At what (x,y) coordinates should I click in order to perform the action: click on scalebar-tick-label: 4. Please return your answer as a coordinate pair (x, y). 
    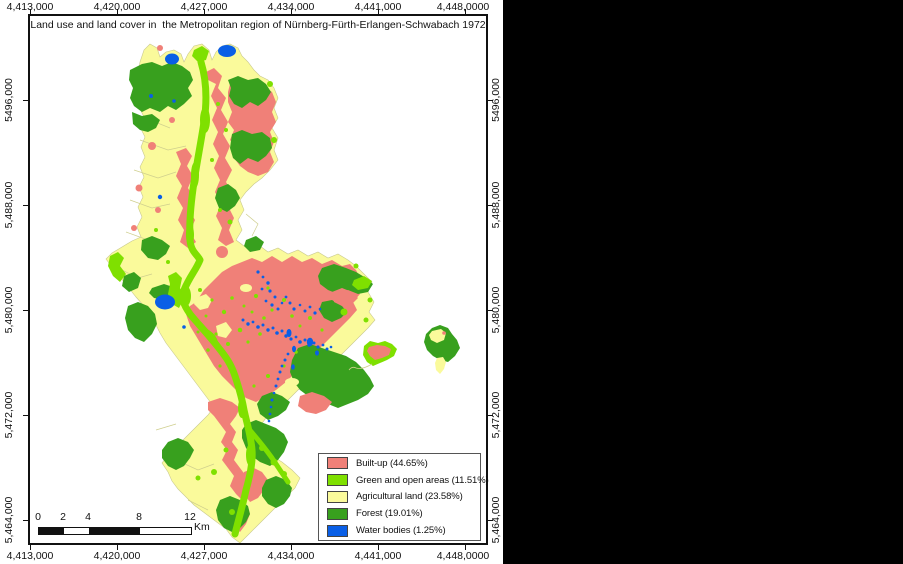
    Looking at the image, I should click on (88, 517).